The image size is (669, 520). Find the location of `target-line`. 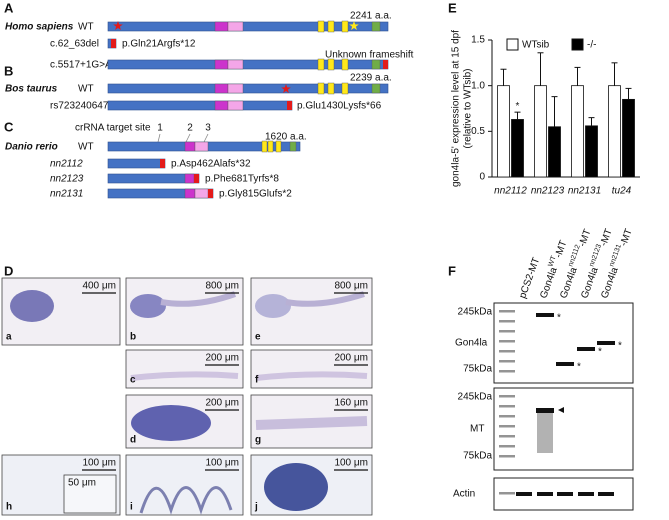

target-line is located at coordinates (188, 138).